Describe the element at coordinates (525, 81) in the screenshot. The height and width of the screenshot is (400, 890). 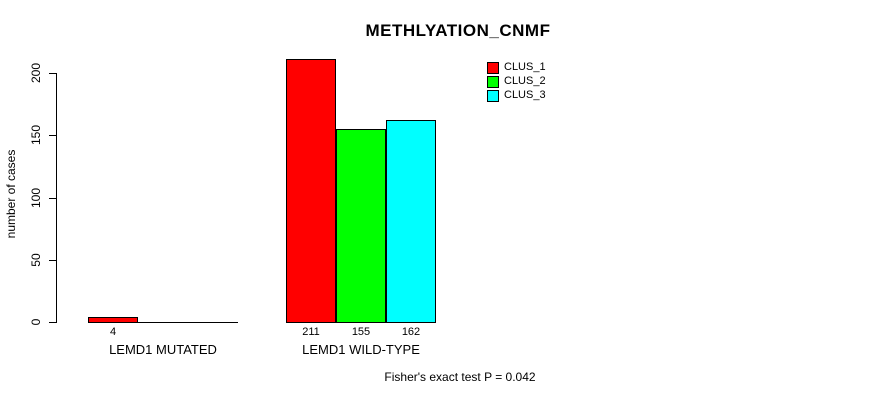
I see `legend-label: CLUS_2` at that location.